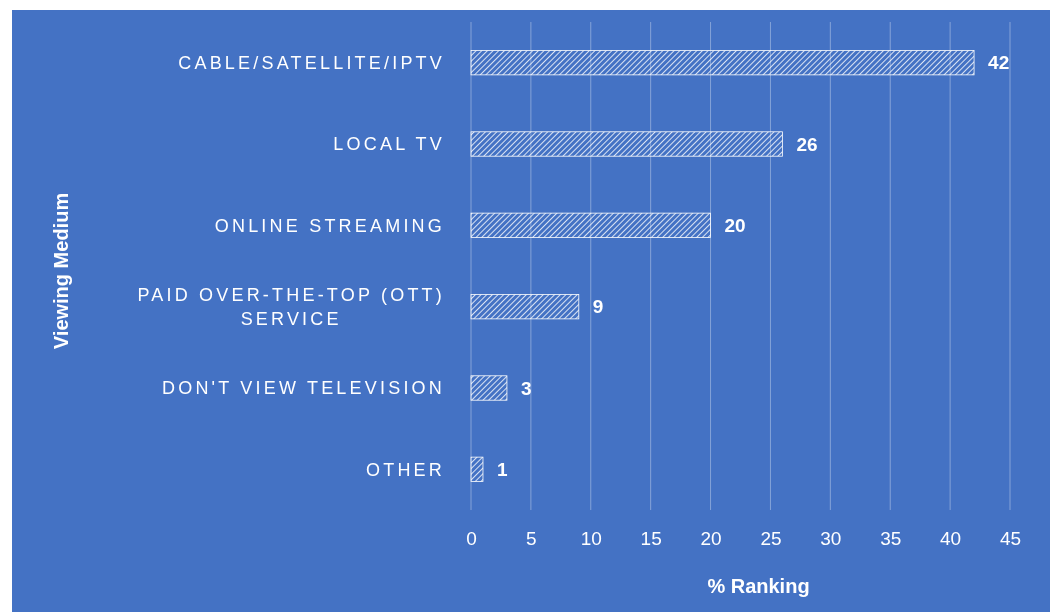  Describe the element at coordinates (951, 539) in the screenshot. I see `x-tick-label: 40` at that location.